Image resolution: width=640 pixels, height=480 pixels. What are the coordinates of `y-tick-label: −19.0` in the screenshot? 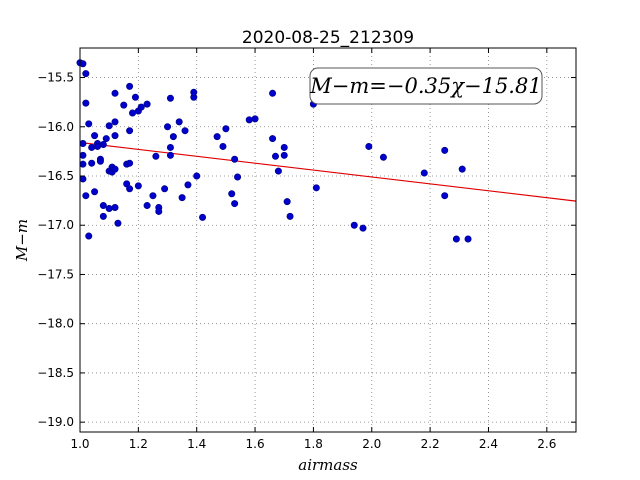 It's located at (55, 422).